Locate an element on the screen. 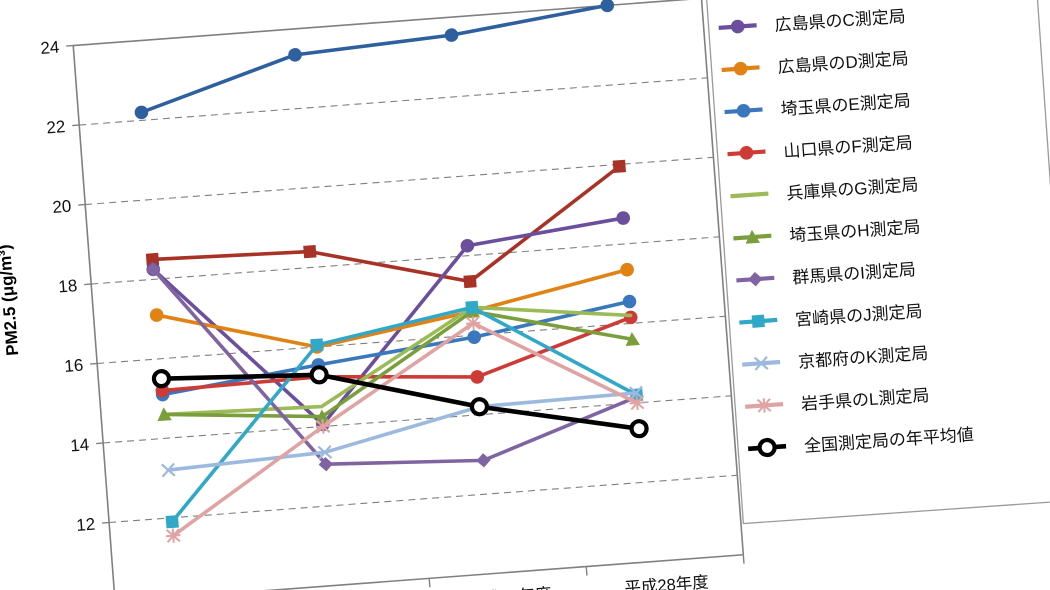 The width and height of the screenshot is (1050, 590). legend-item: 埼玉県のH測定局 is located at coordinates (827, 233).